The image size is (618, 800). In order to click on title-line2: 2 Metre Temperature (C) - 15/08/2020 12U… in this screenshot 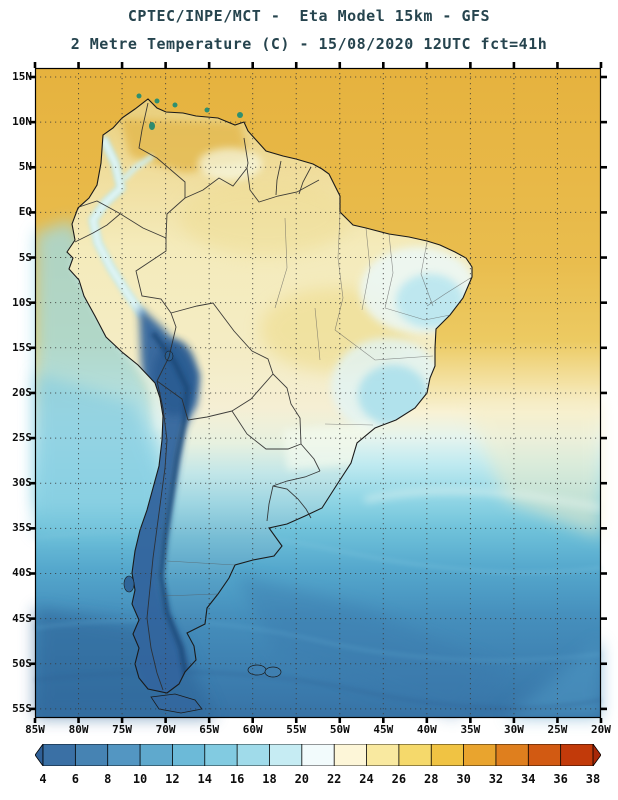, I will do `click(309, 44)`.